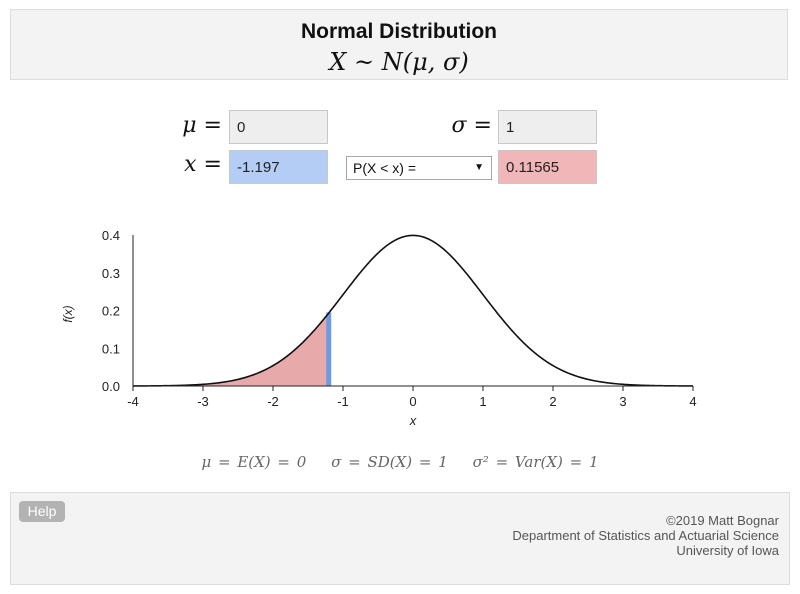 Image resolution: width=800 pixels, height=594 pixels. What do you see at coordinates (385, 168) in the screenshot?
I see `probability-type-selected: P(X < x) =` at bounding box center [385, 168].